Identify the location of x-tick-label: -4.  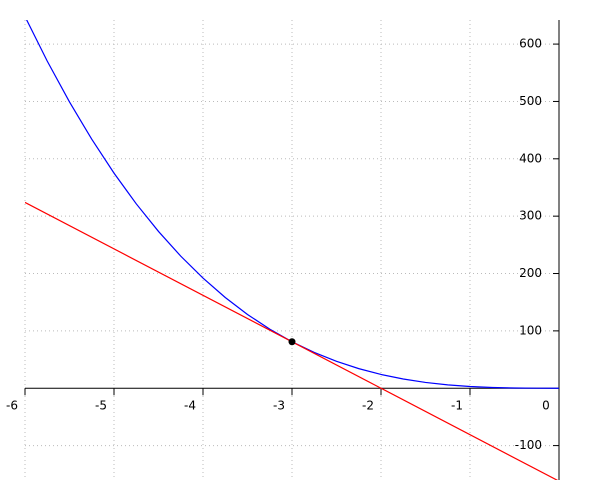
(190, 406).